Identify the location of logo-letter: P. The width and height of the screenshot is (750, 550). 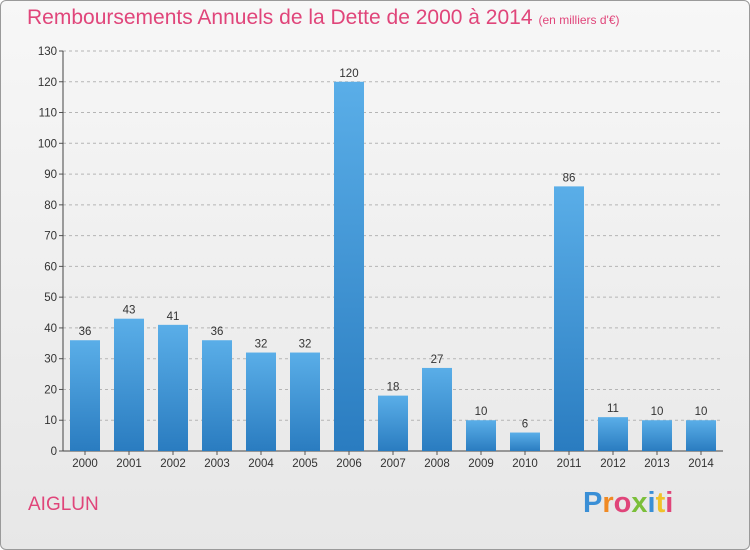
(593, 503).